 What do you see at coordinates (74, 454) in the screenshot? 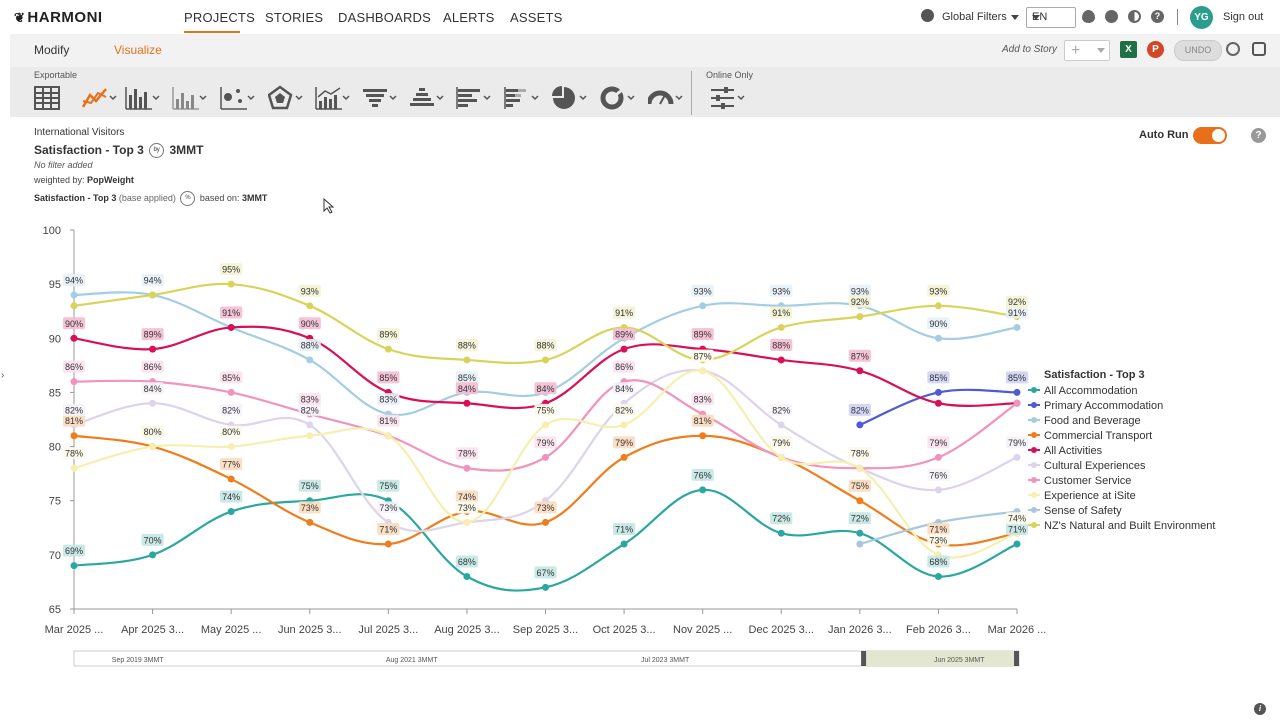
I see `data-label: 78%` at bounding box center [74, 454].